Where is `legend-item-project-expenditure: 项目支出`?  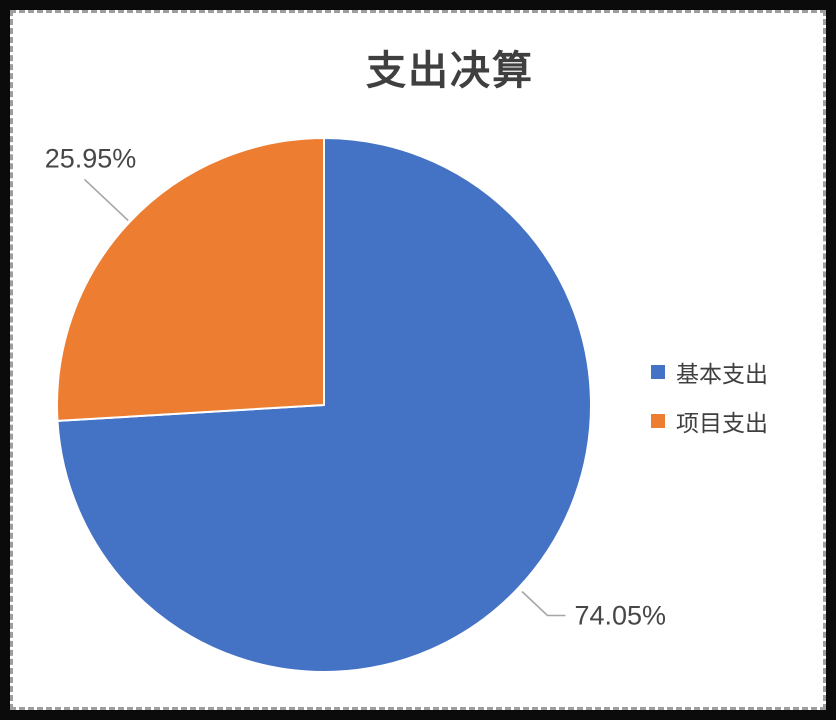 legend-item-project-expenditure: 项目支出 is located at coordinates (709, 421).